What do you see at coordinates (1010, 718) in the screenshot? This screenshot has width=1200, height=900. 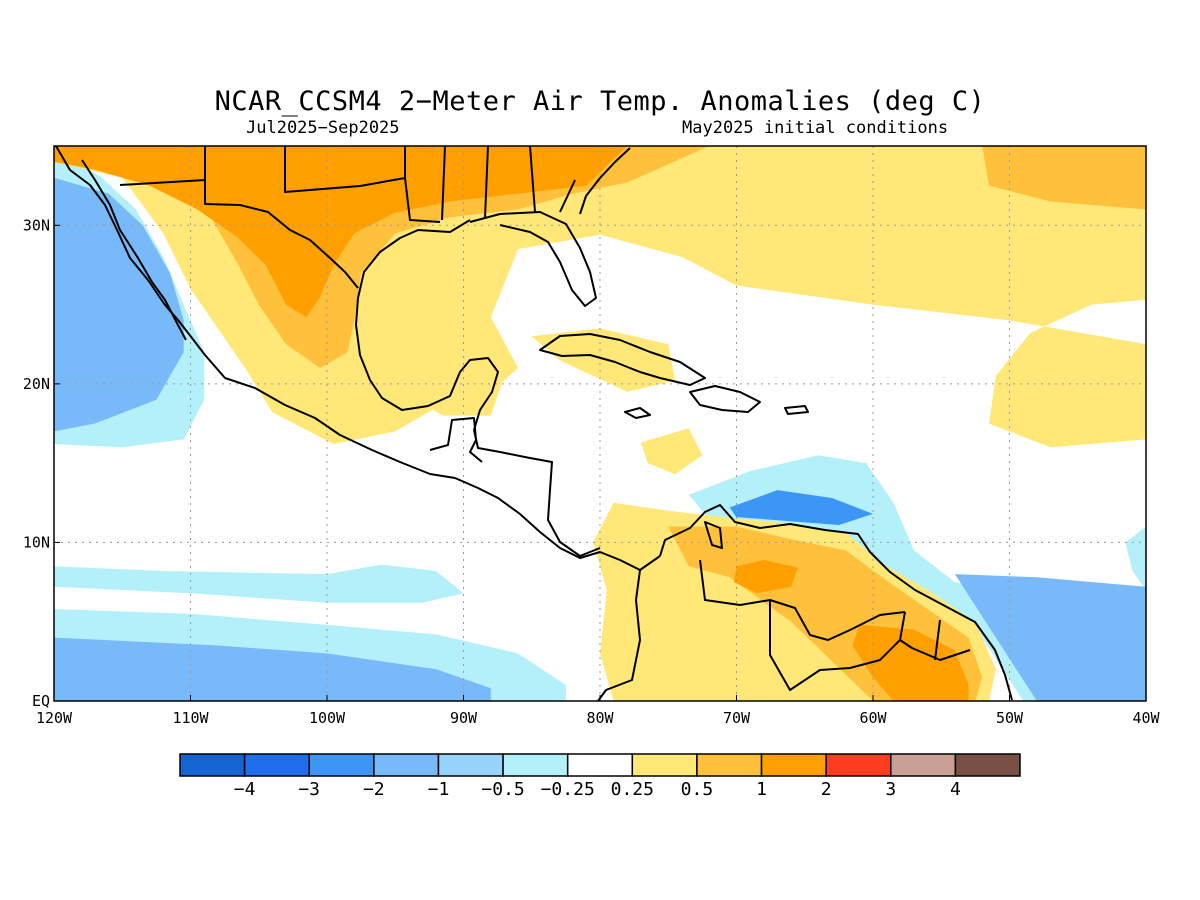 I see `x-tick-label: 50W` at bounding box center [1010, 718].